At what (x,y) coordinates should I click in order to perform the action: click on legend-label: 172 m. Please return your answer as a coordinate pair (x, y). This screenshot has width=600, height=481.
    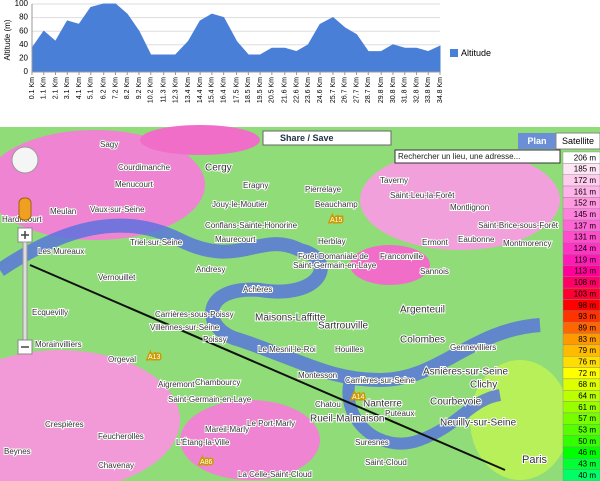
    Looking at the image, I should click on (585, 180).